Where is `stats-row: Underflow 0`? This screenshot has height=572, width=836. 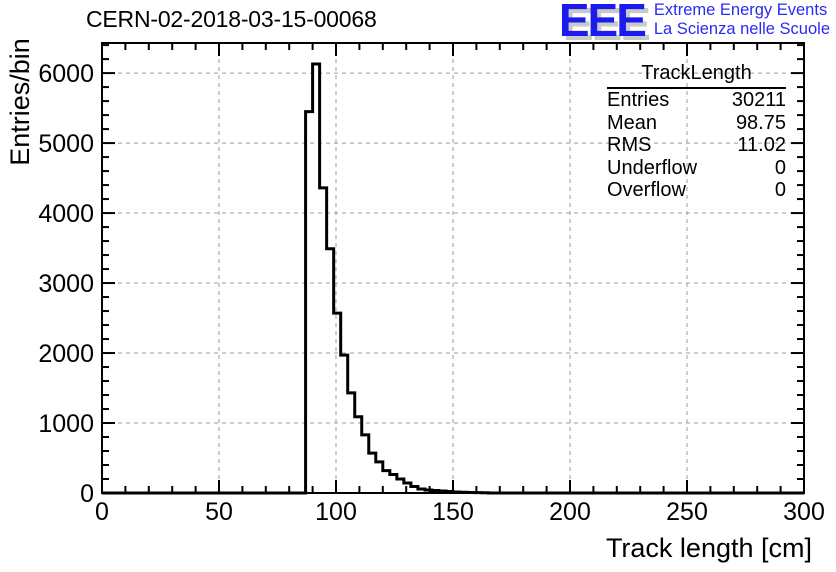 stats-row: Underflow 0 is located at coordinates (696, 168).